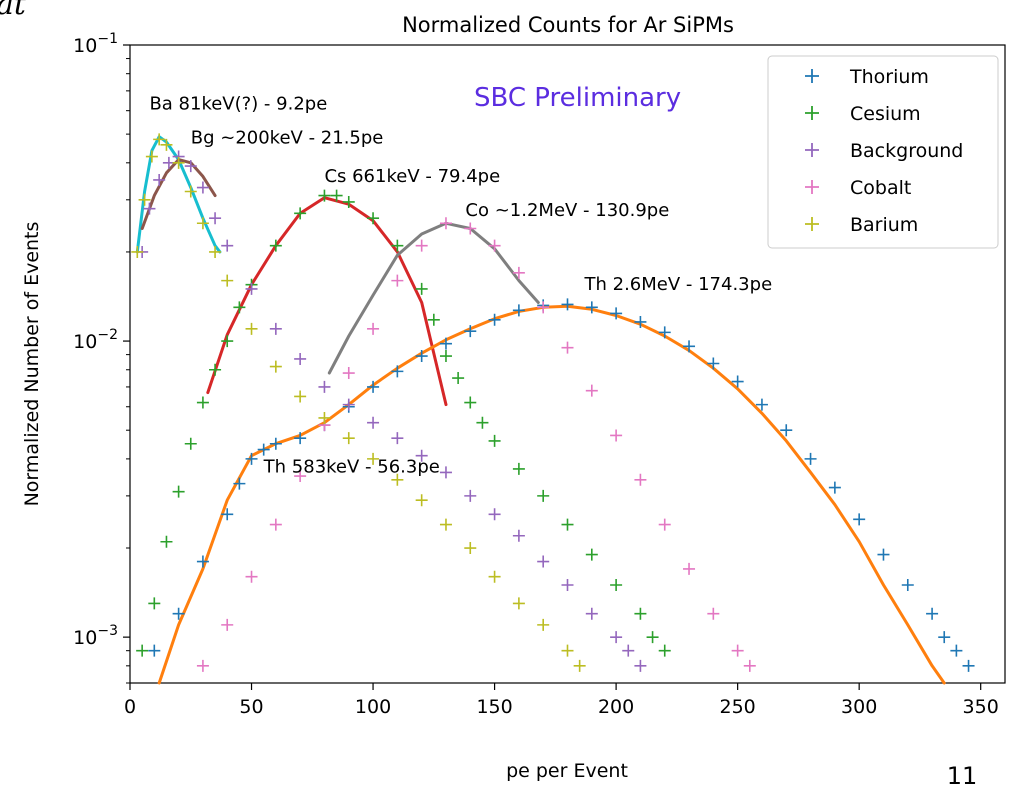 The height and width of the screenshot is (786, 1013). I want to click on x-tick-label: 150, so click(494, 707).